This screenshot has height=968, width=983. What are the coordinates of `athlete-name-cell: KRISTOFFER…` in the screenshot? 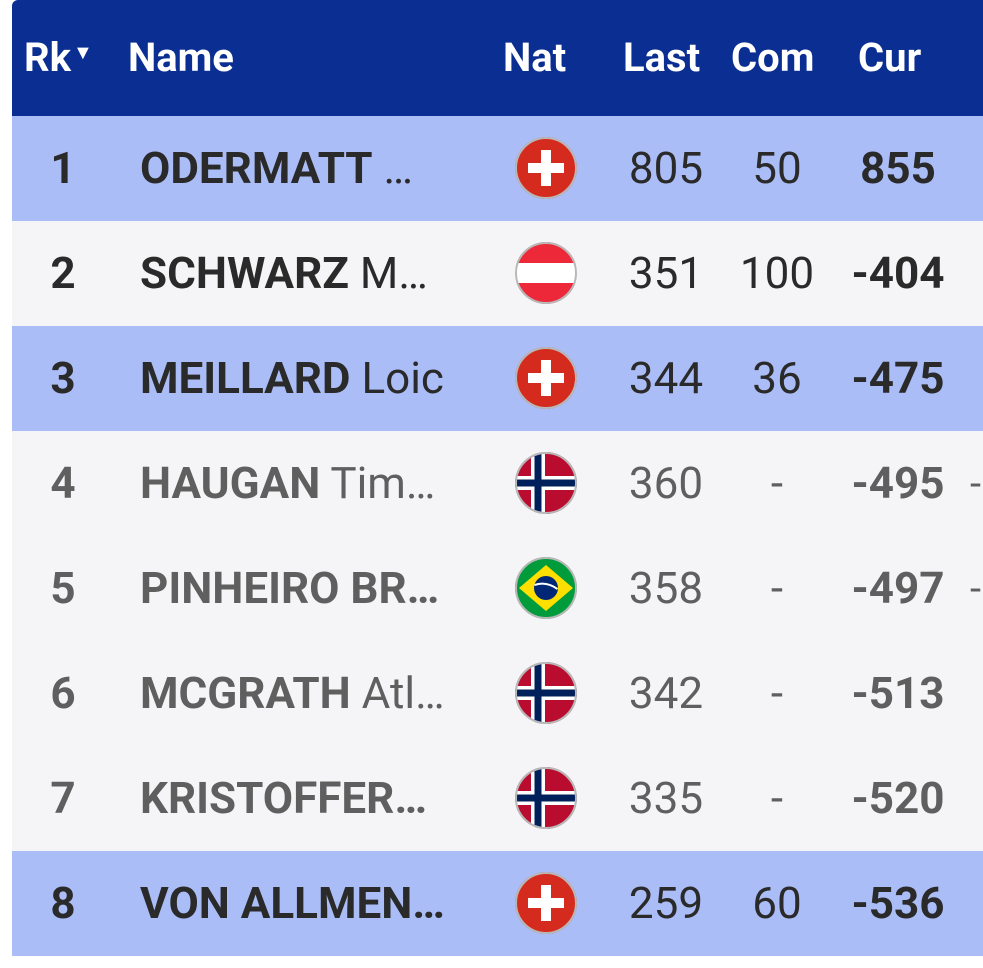 It's located at (311, 798).